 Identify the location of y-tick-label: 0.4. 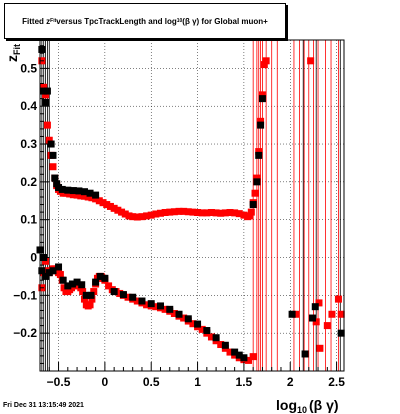
(28, 106).